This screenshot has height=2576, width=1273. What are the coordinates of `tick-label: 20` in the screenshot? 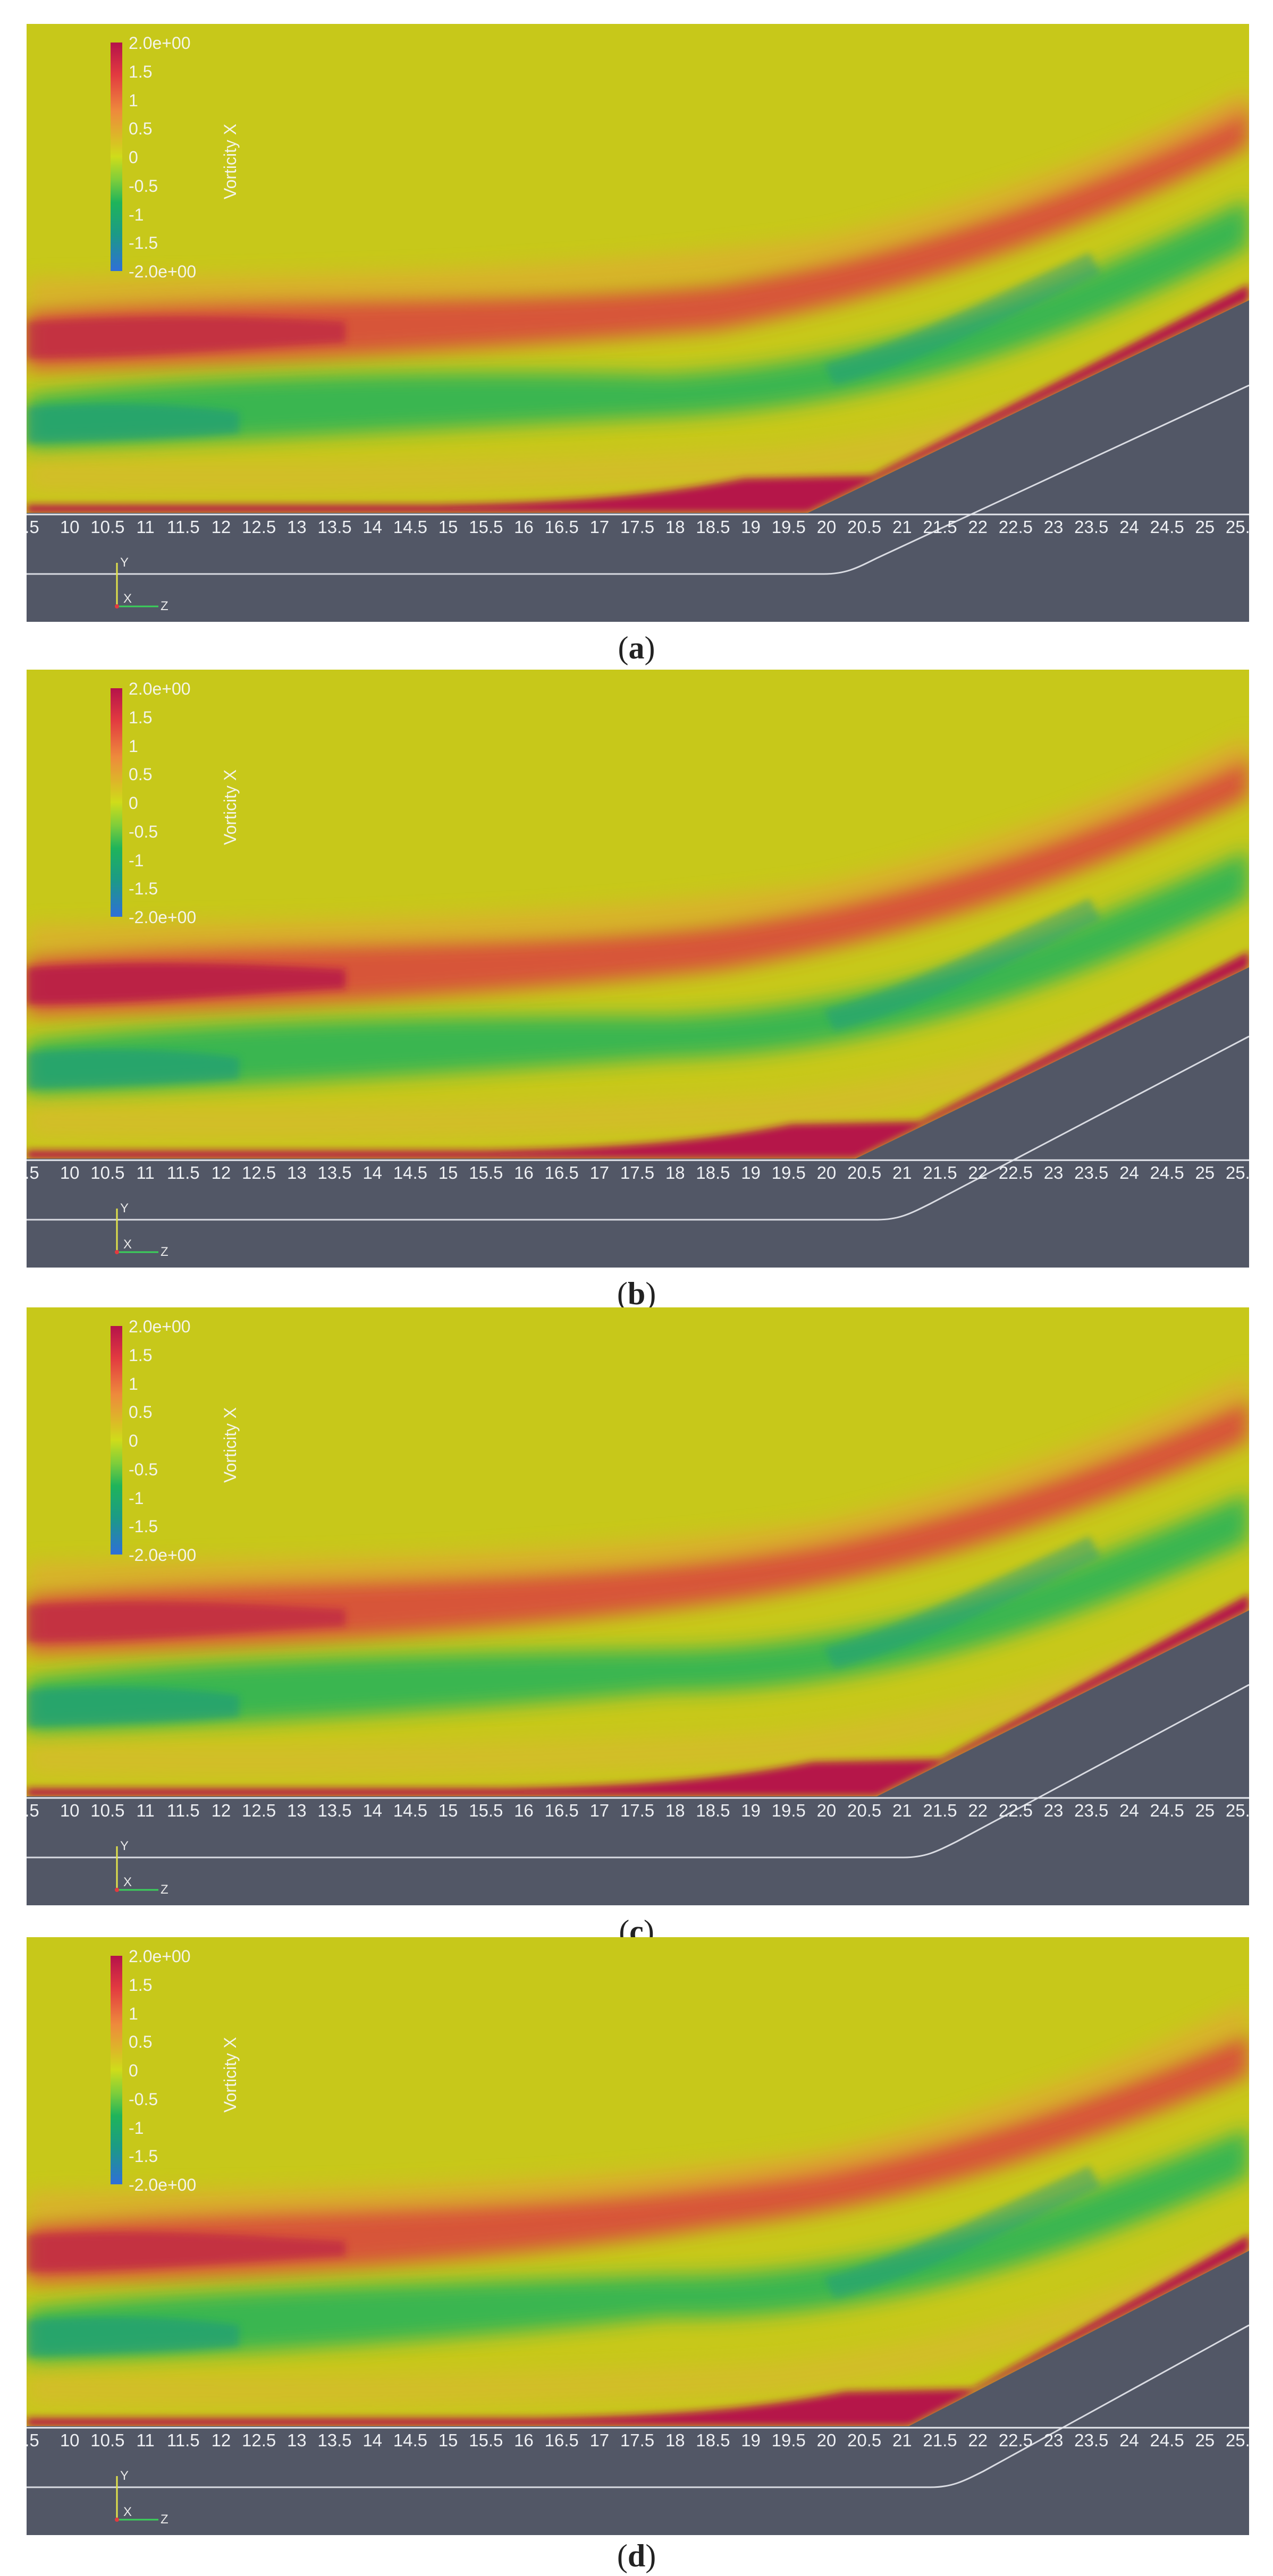 It's located at (826, 2440).